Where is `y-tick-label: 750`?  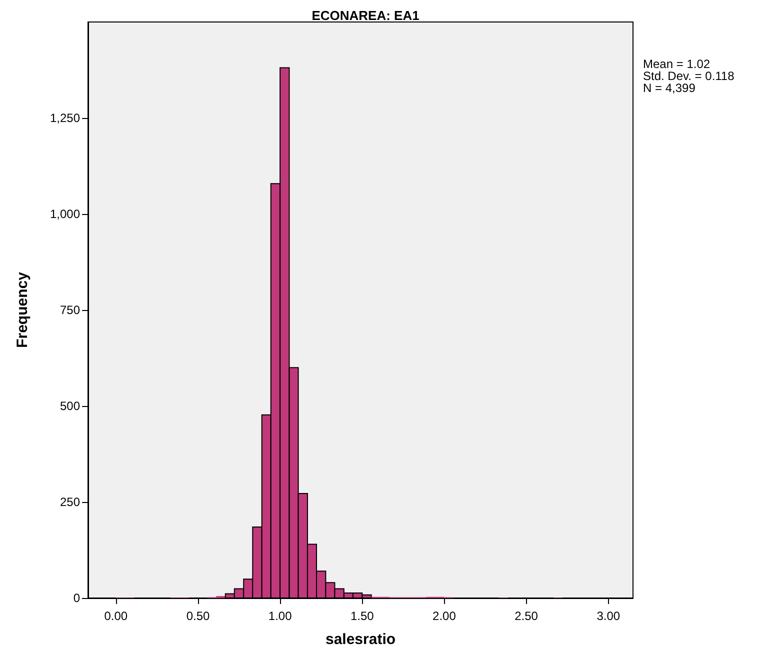
y-tick-label: 750 is located at coordinates (70, 310).